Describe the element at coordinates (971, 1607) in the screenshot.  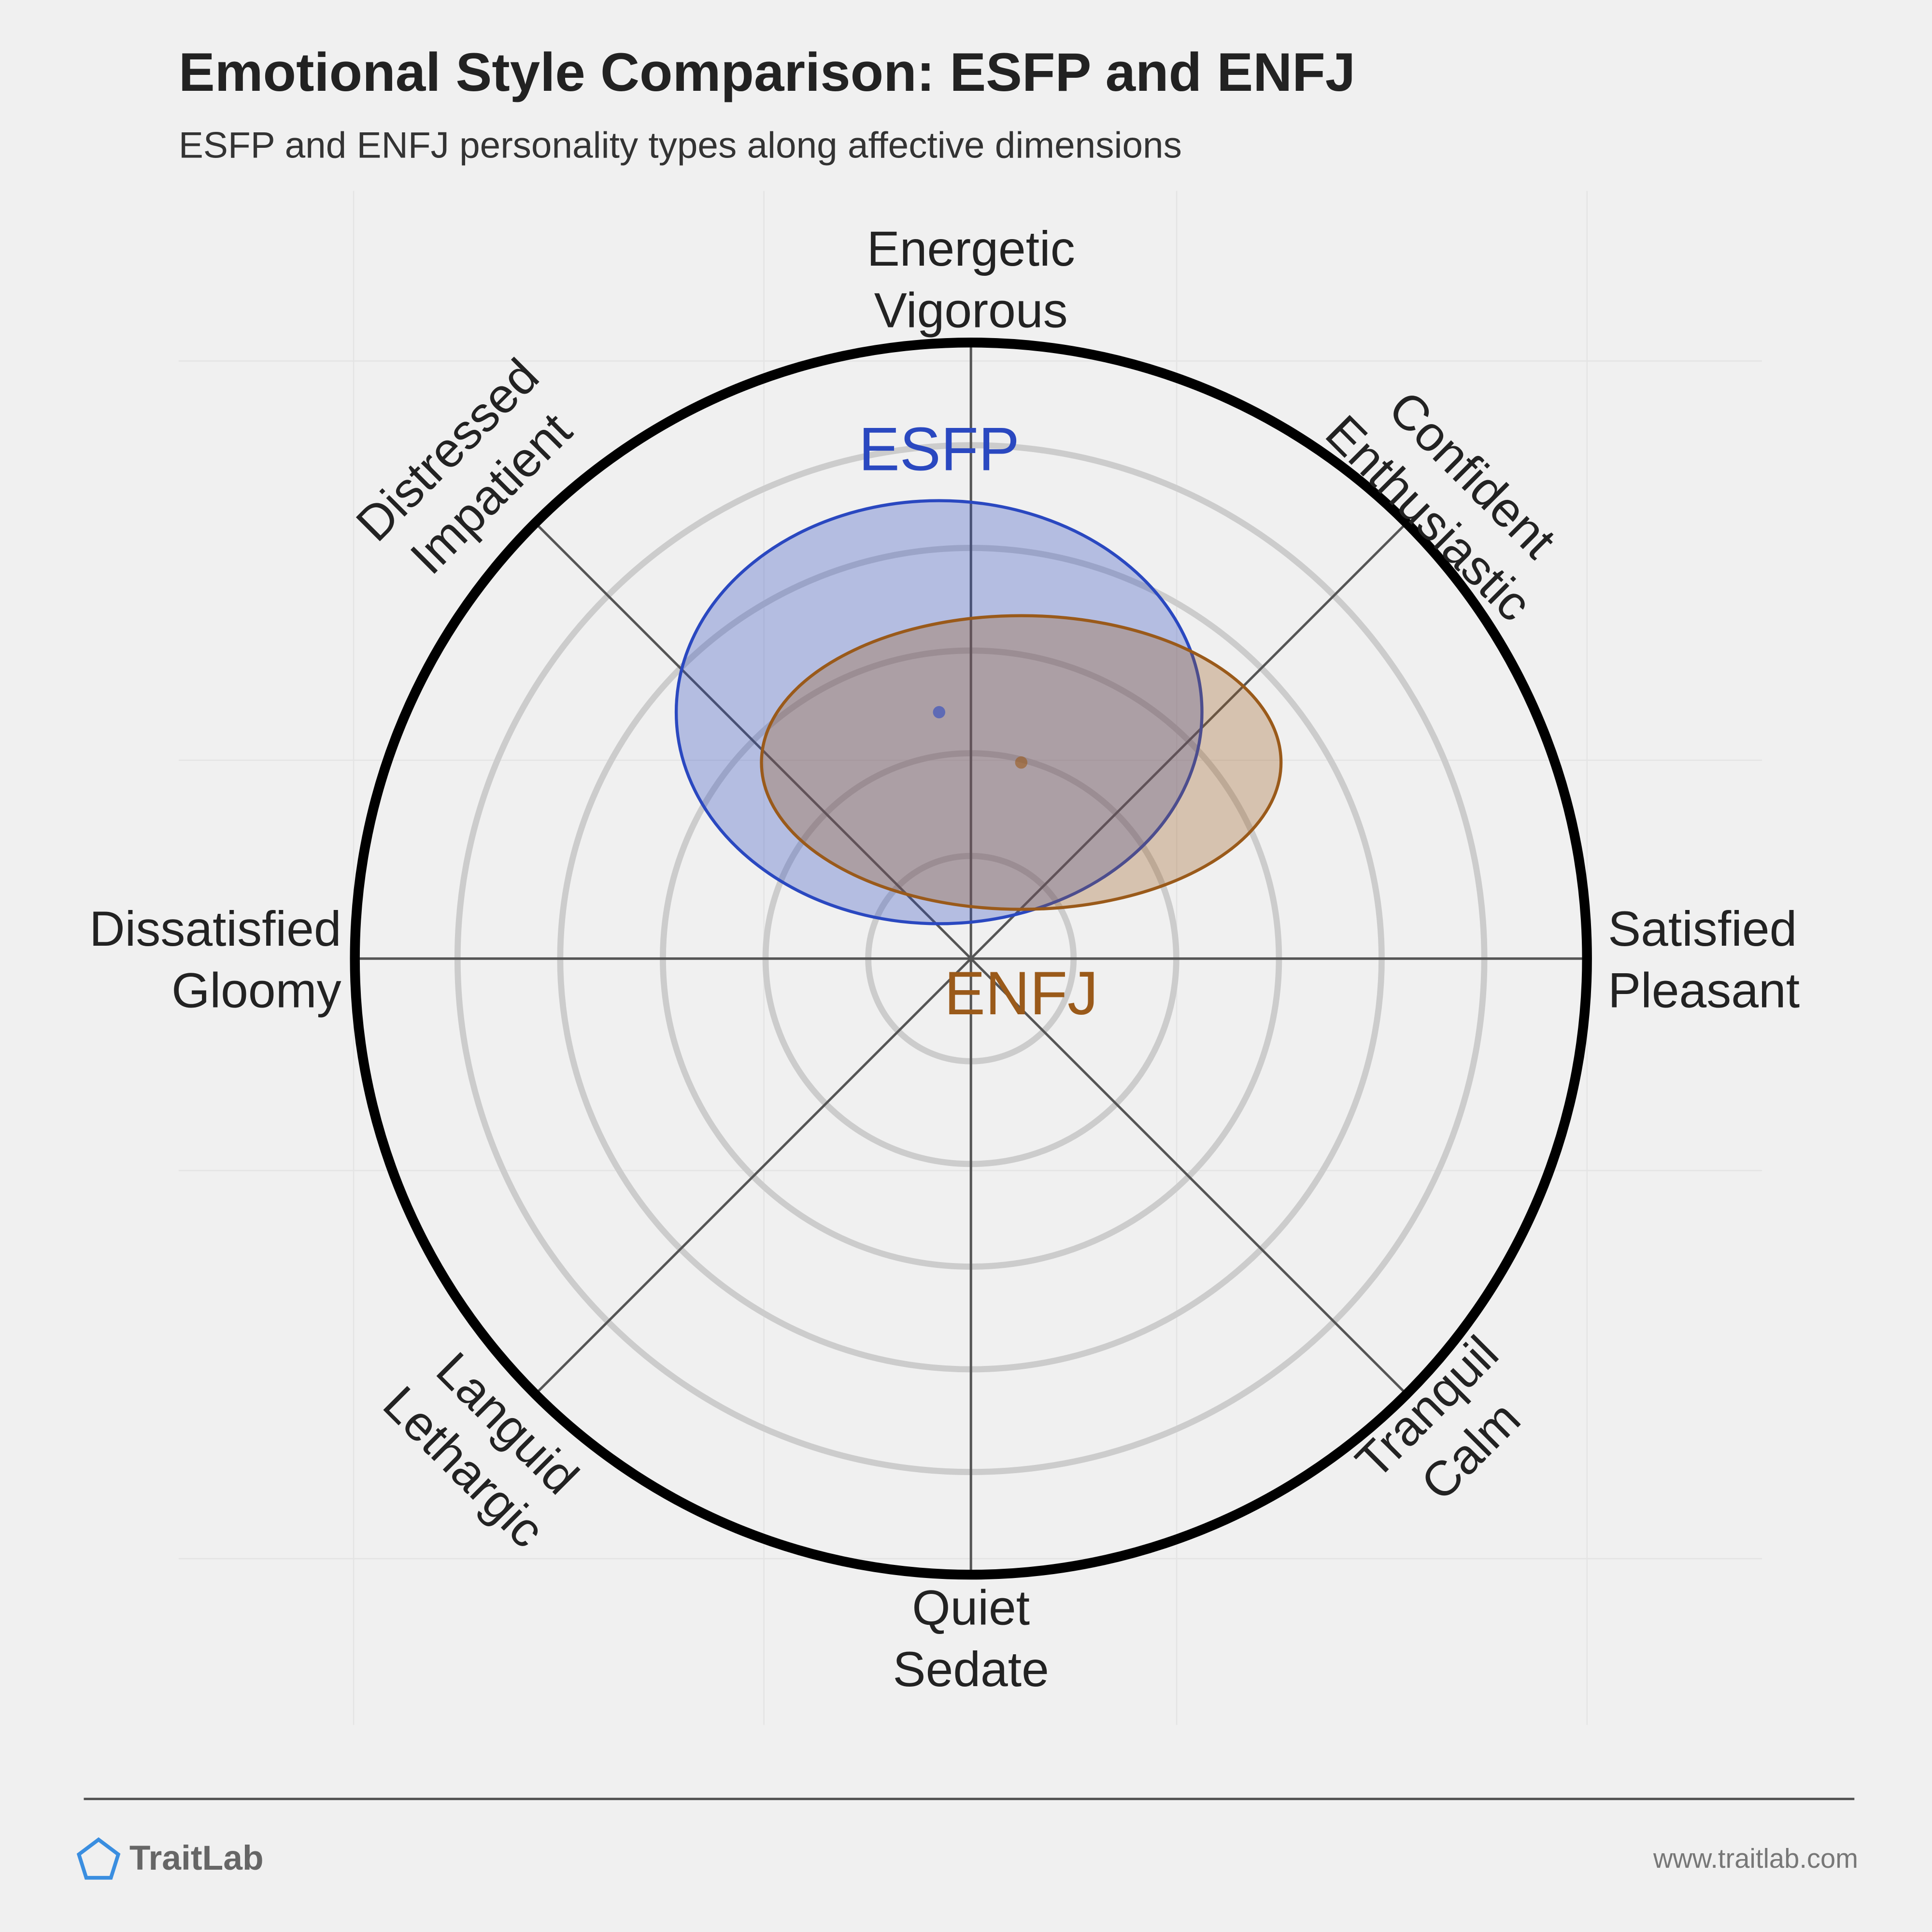
I see `axis-label-line: Quiet` at that location.